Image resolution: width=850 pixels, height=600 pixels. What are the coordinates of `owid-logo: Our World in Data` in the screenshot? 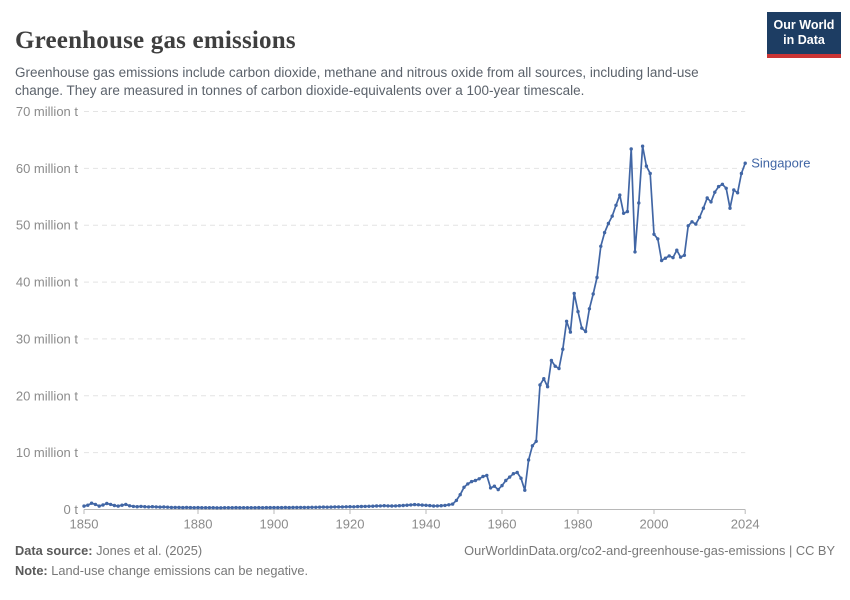 It's located at (804, 35).